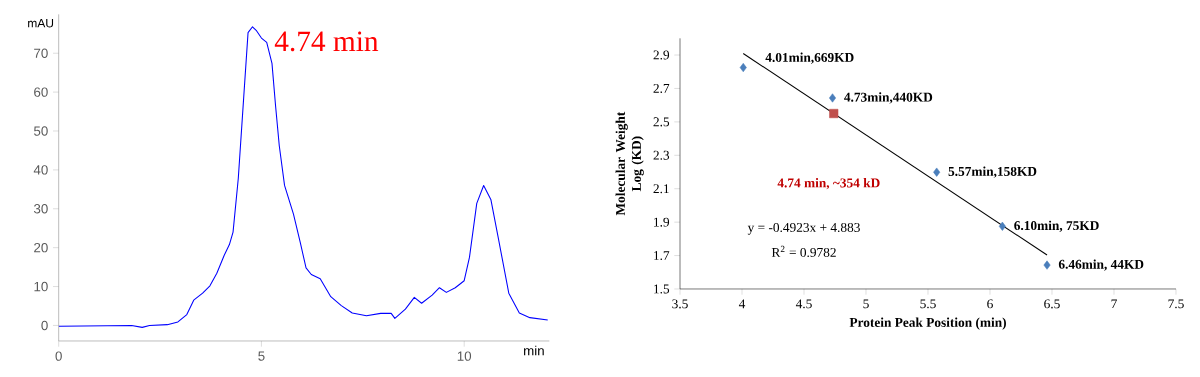 This screenshot has height=377, width=1200. I want to click on annotation: y = -0.4923x + 4.883, so click(803, 228).